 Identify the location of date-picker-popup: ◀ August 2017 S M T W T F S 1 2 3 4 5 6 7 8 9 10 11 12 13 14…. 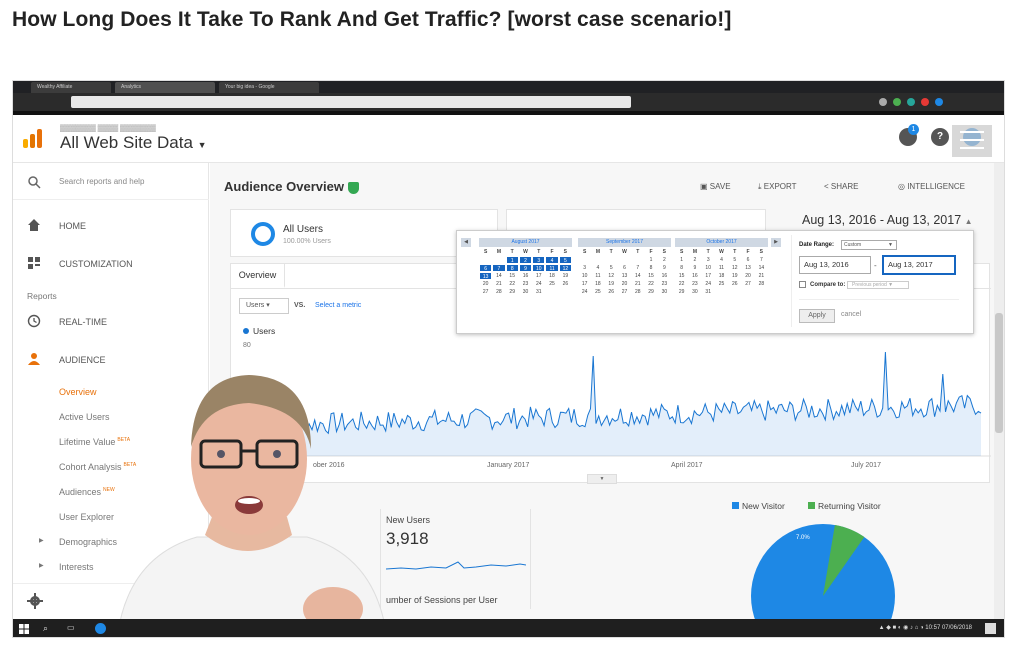
(715, 282).